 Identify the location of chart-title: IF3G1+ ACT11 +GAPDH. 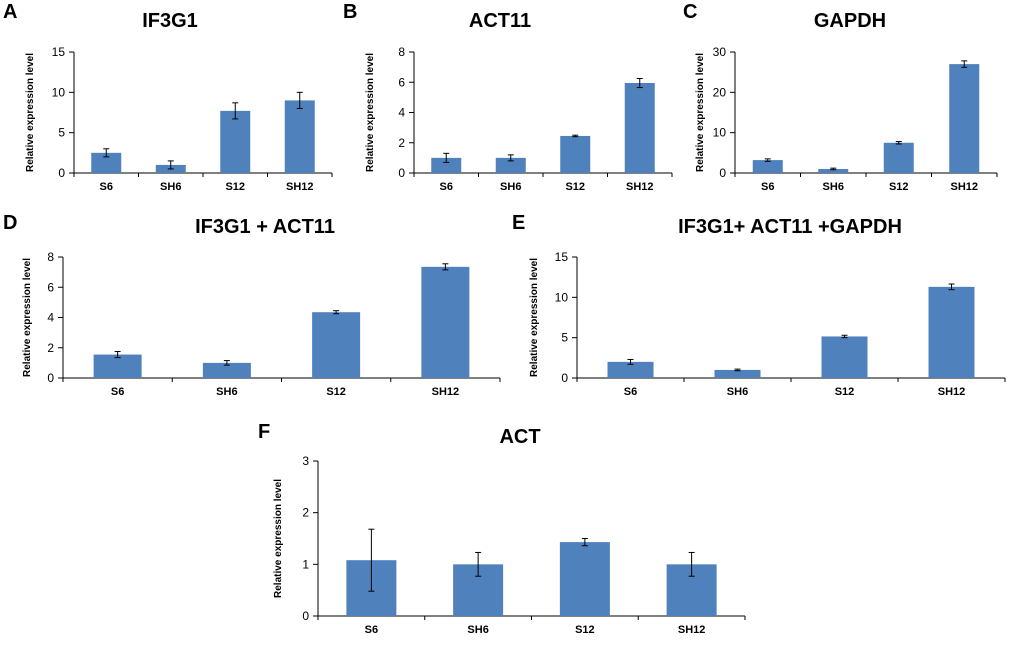
(790, 227).